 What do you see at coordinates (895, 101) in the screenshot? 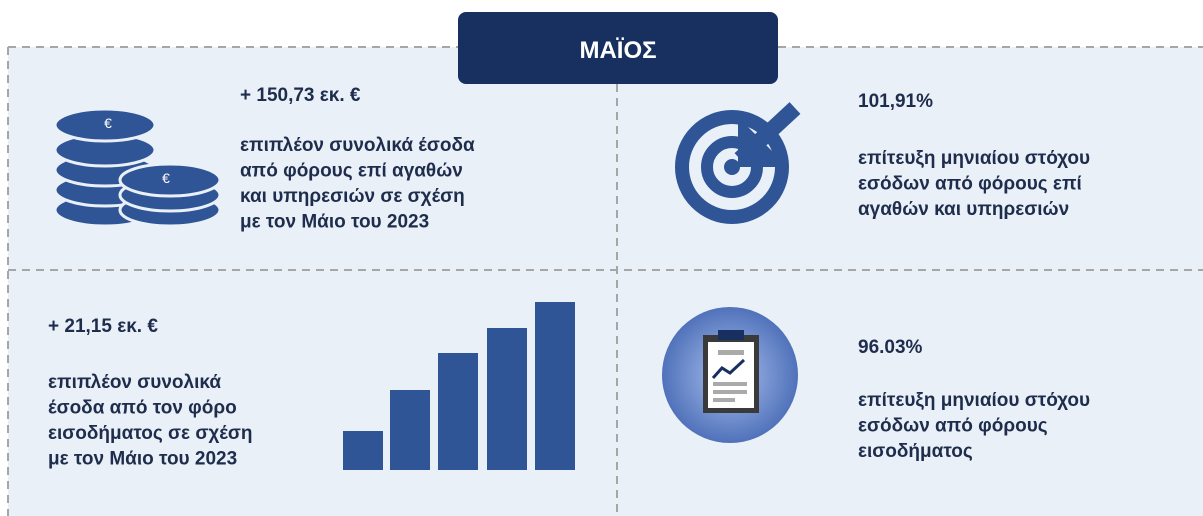
I see `headline: 101,91%` at bounding box center [895, 101].